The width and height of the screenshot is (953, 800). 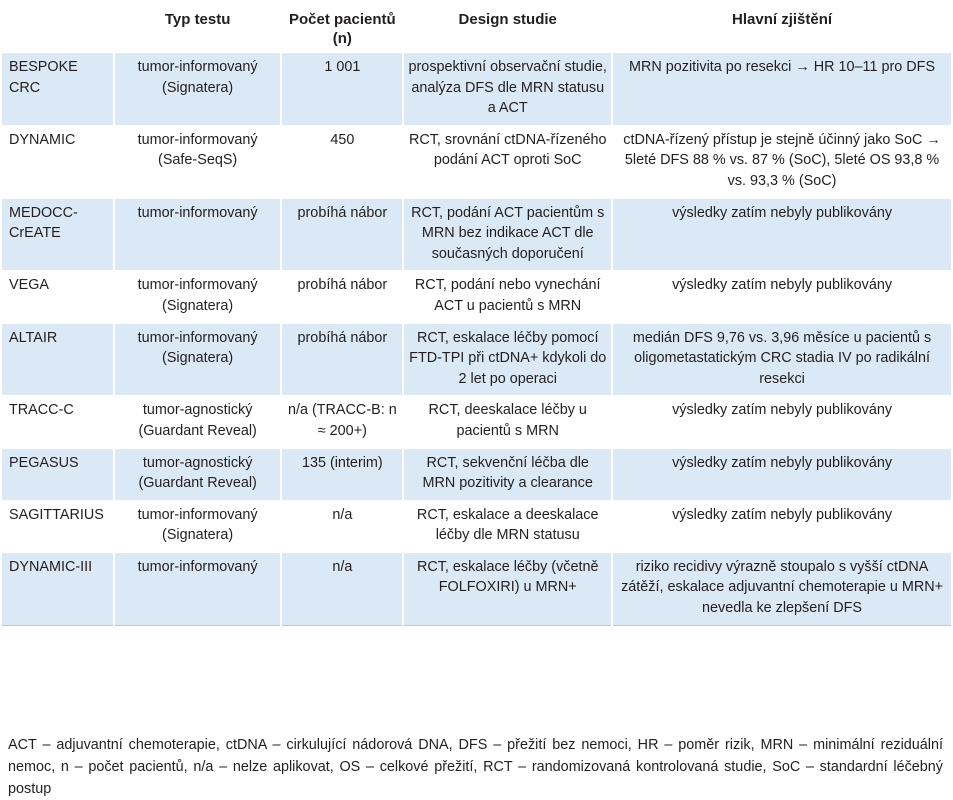 I want to click on header-patient-count: Počet pacientů (n), so click(x=342, y=29).